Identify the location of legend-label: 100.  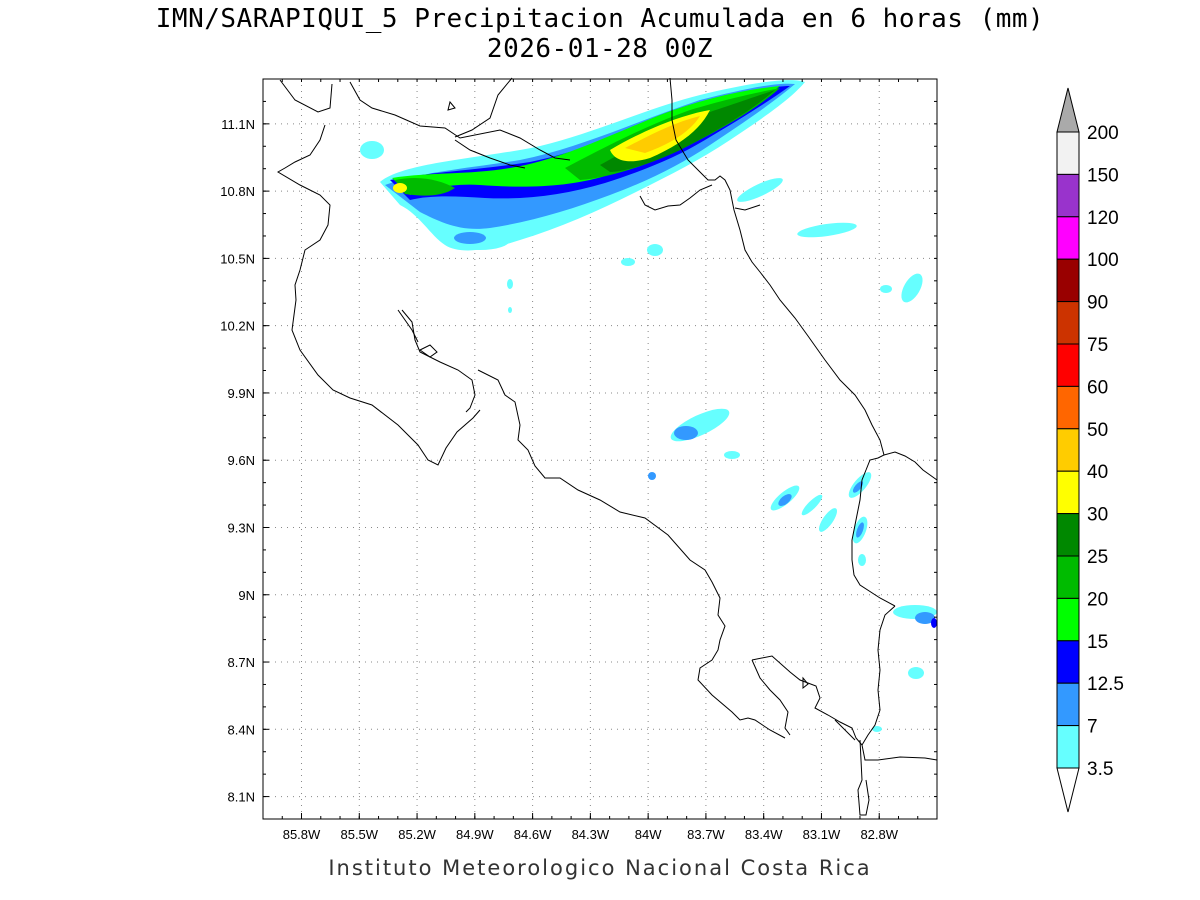
(1103, 260).